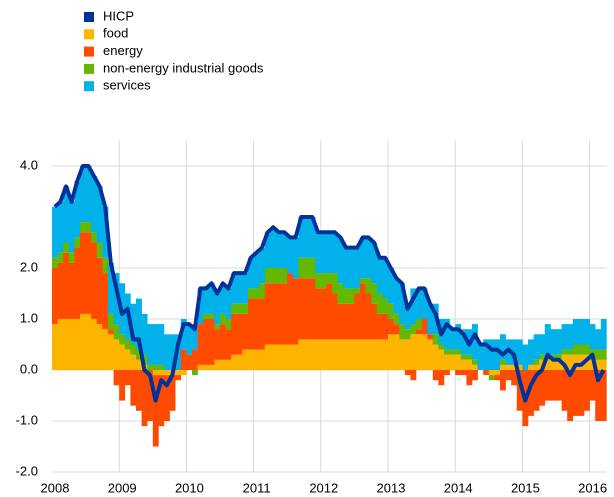  Describe the element at coordinates (122, 487) in the screenshot. I see `x-tick-label: 2009` at that location.